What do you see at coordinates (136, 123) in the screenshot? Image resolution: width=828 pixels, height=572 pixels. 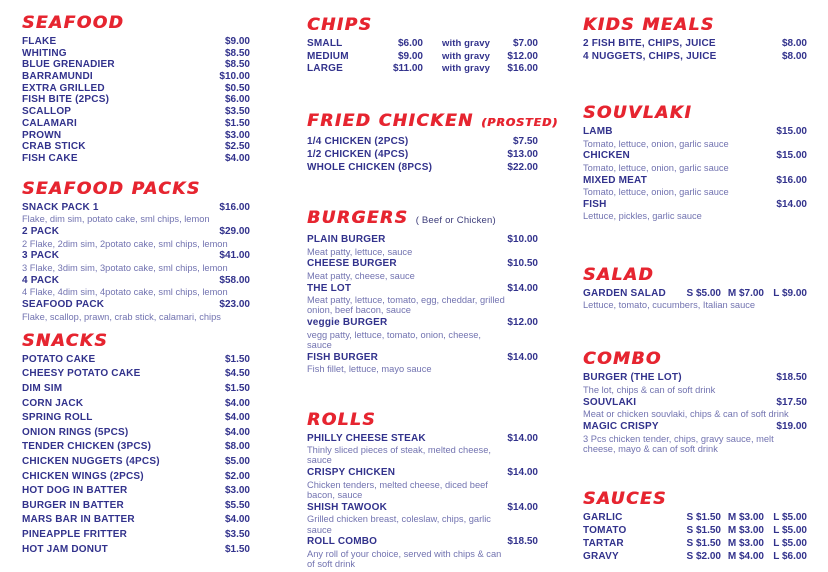 I see `menu-item-row: CALAMARI $1.50` at bounding box center [136, 123].